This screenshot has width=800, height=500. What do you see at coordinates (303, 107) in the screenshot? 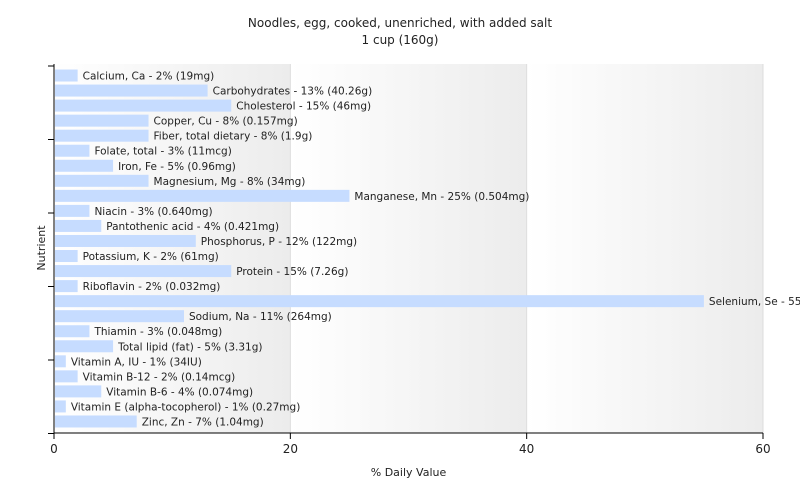
I see `bar-label: Cholesterol - 15% (46mg)` at bounding box center [303, 107].